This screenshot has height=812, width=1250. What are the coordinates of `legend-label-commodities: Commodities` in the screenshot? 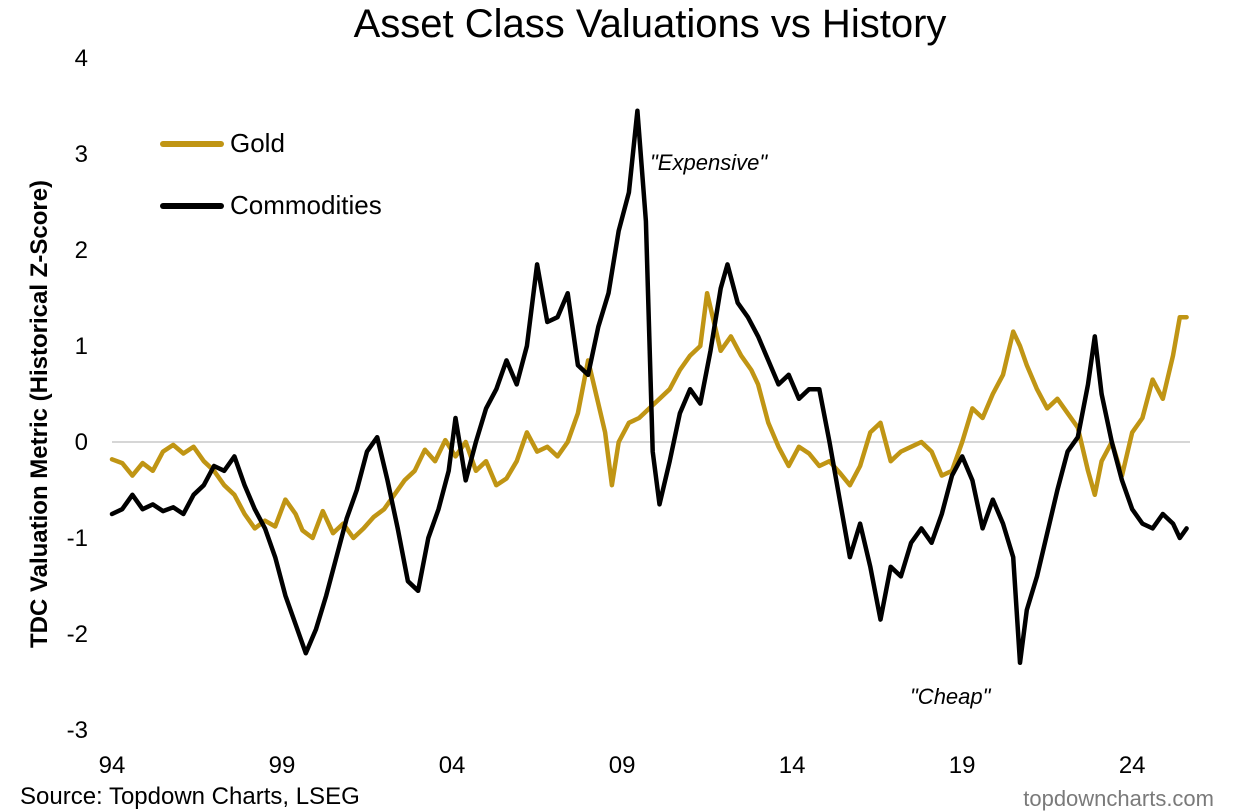 It's located at (306, 205).